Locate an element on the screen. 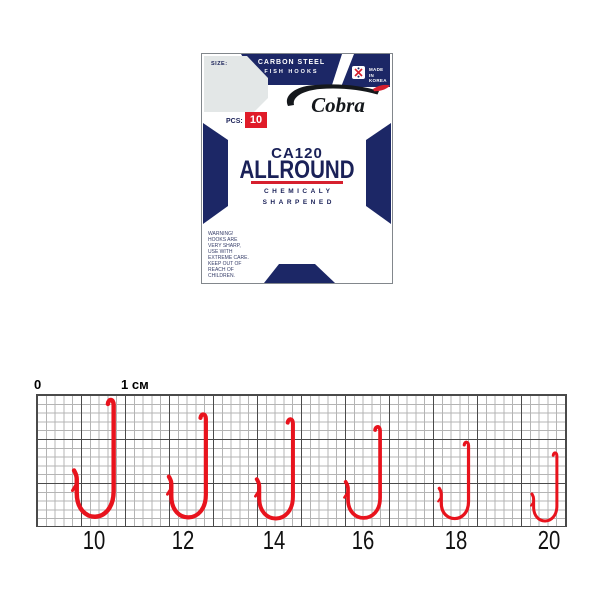 The image size is (600, 600). hook-size-label: 12 is located at coordinates (183, 540).